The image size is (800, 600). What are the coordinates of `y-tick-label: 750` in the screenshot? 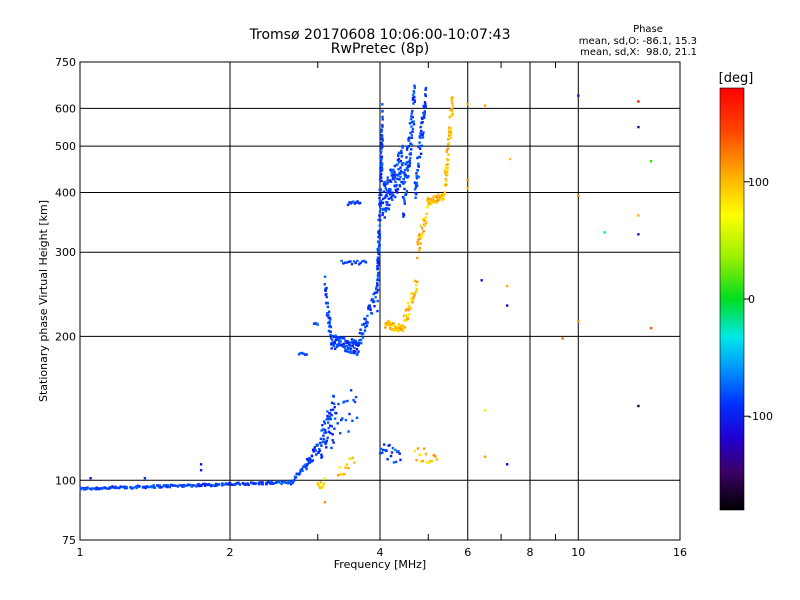 It's located at (65, 62).